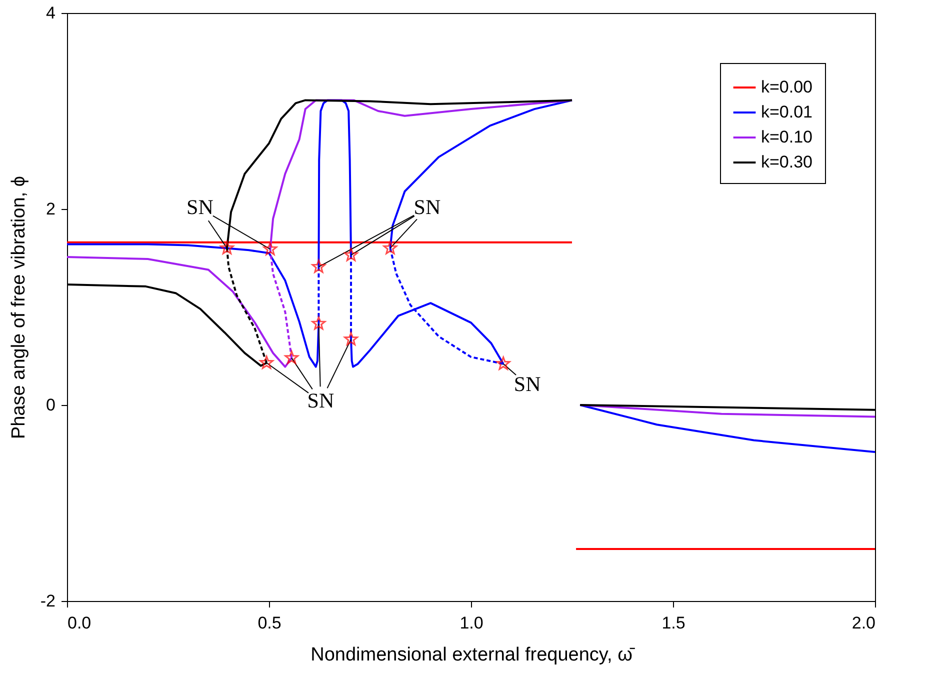 Image resolution: width=937 pixels, height=677 pixels. What do you see at coordinates (473, 655) in the screenshot?
I see `x-axis-title: Nondimensional external frequency, ω̄` at bounding box center [473, 655].